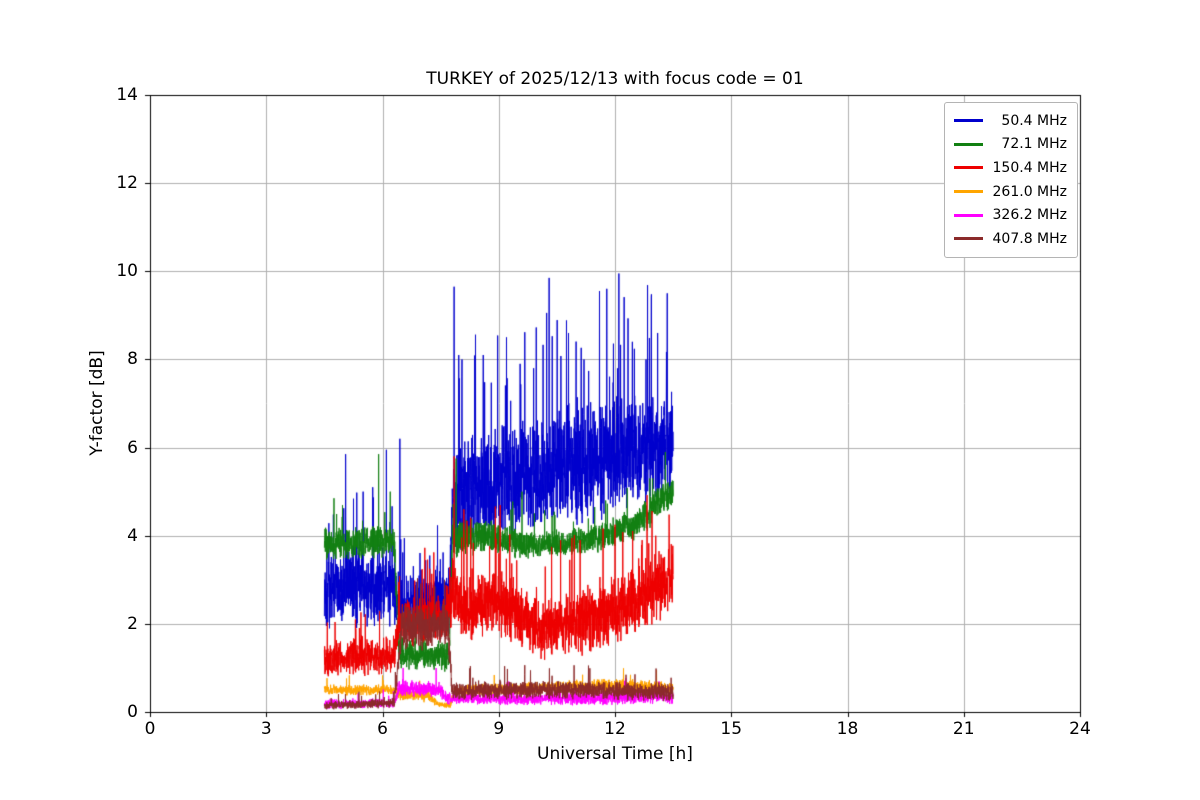 Image resolution: width=1200 pixels, height=800 pixels. What do you see at coordinates (127, 271) in the screenshot?
I see `y-tick-label: 10` at bounding box center [127, 271].